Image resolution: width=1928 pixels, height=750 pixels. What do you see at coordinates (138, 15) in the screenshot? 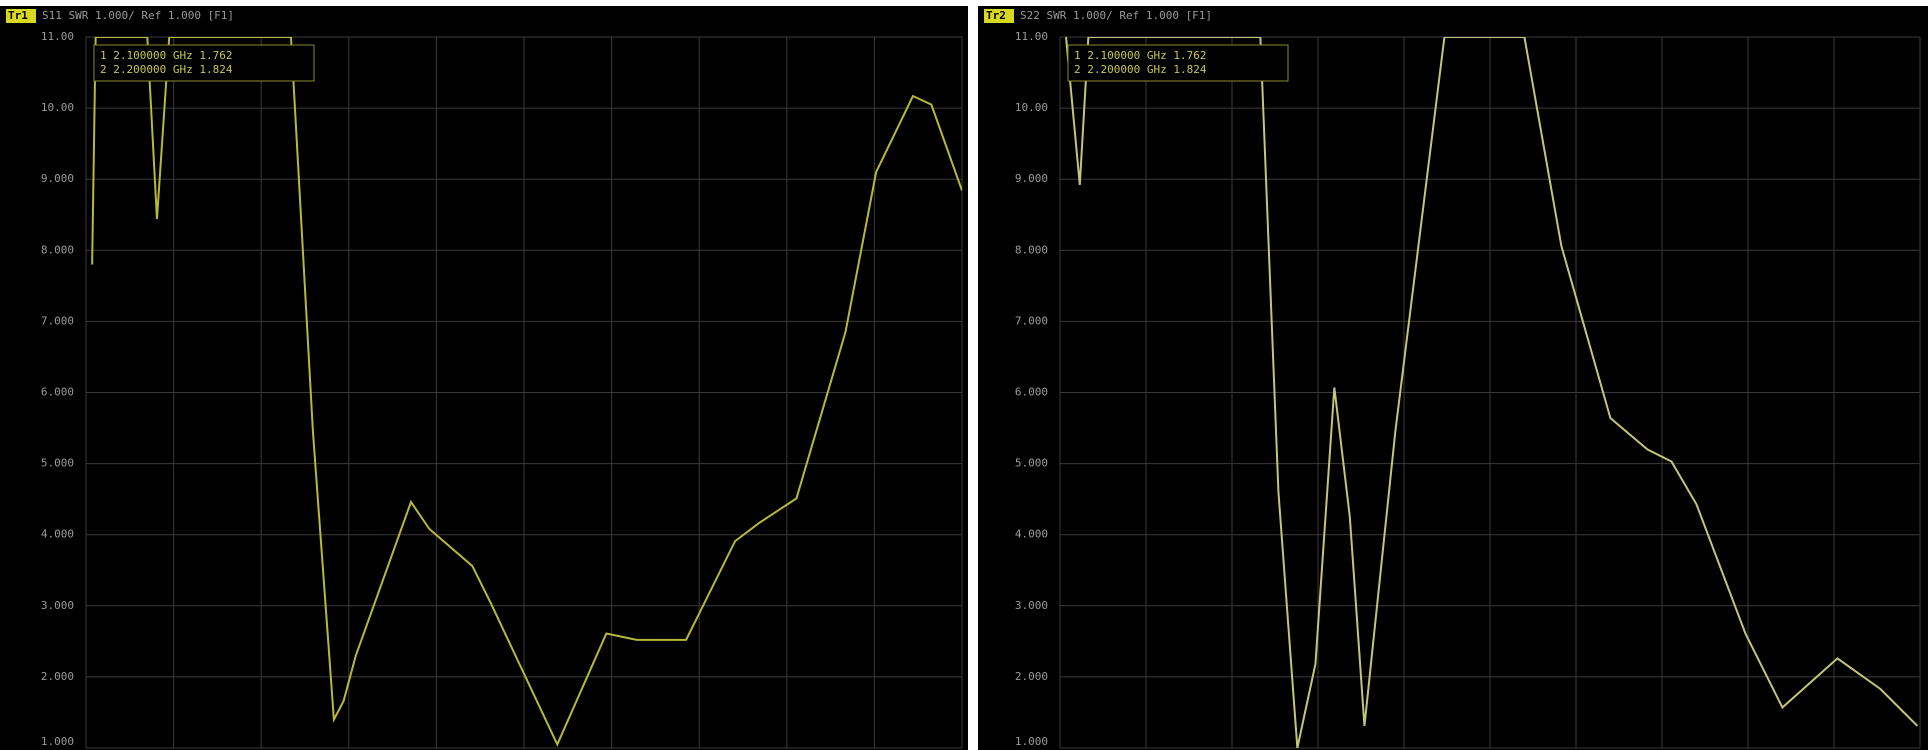
I see `chart-title: S11 SWR 1.000/ Ref 1.000 [F1]` at bounding box center [138, 15].